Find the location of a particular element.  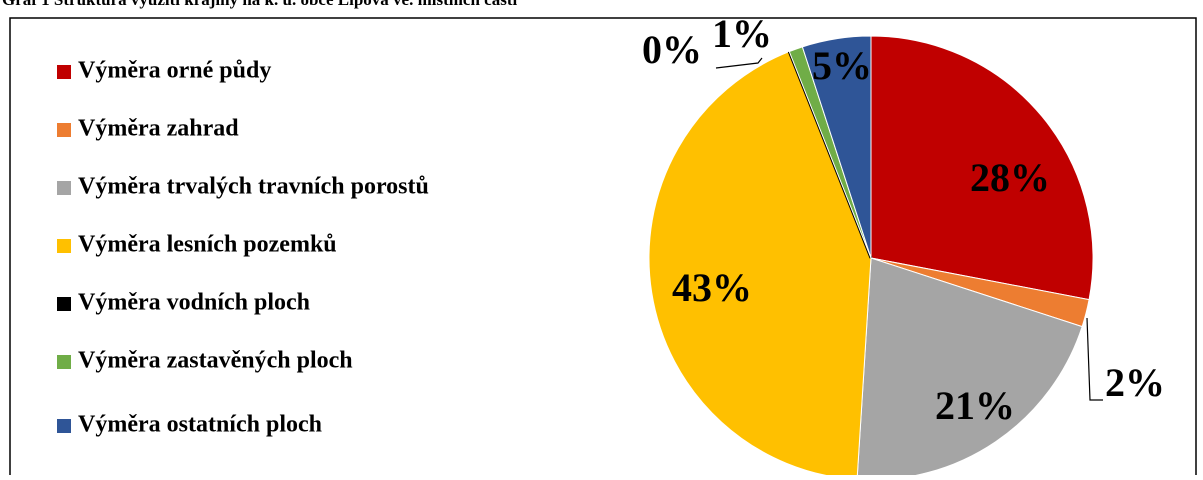

data-label: 2% is located at coordinates (1135, 382).